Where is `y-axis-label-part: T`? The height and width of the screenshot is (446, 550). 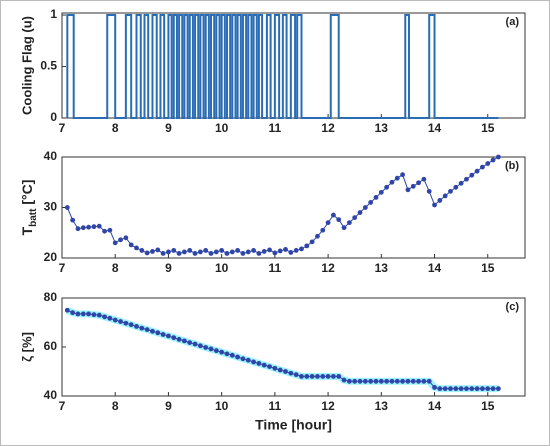 y-axis-label-part: T is located at coordinates (27, 230).